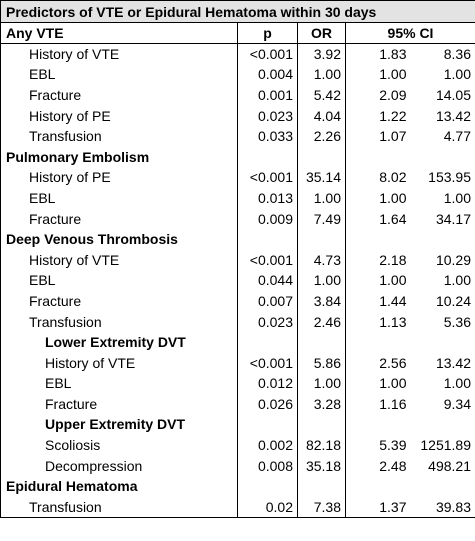 The width and height of the screenshot is (475, 541). Describe the element at coordinates (321, 362) in the screenshot. I see `odds-ratio: 5.86` at that location.